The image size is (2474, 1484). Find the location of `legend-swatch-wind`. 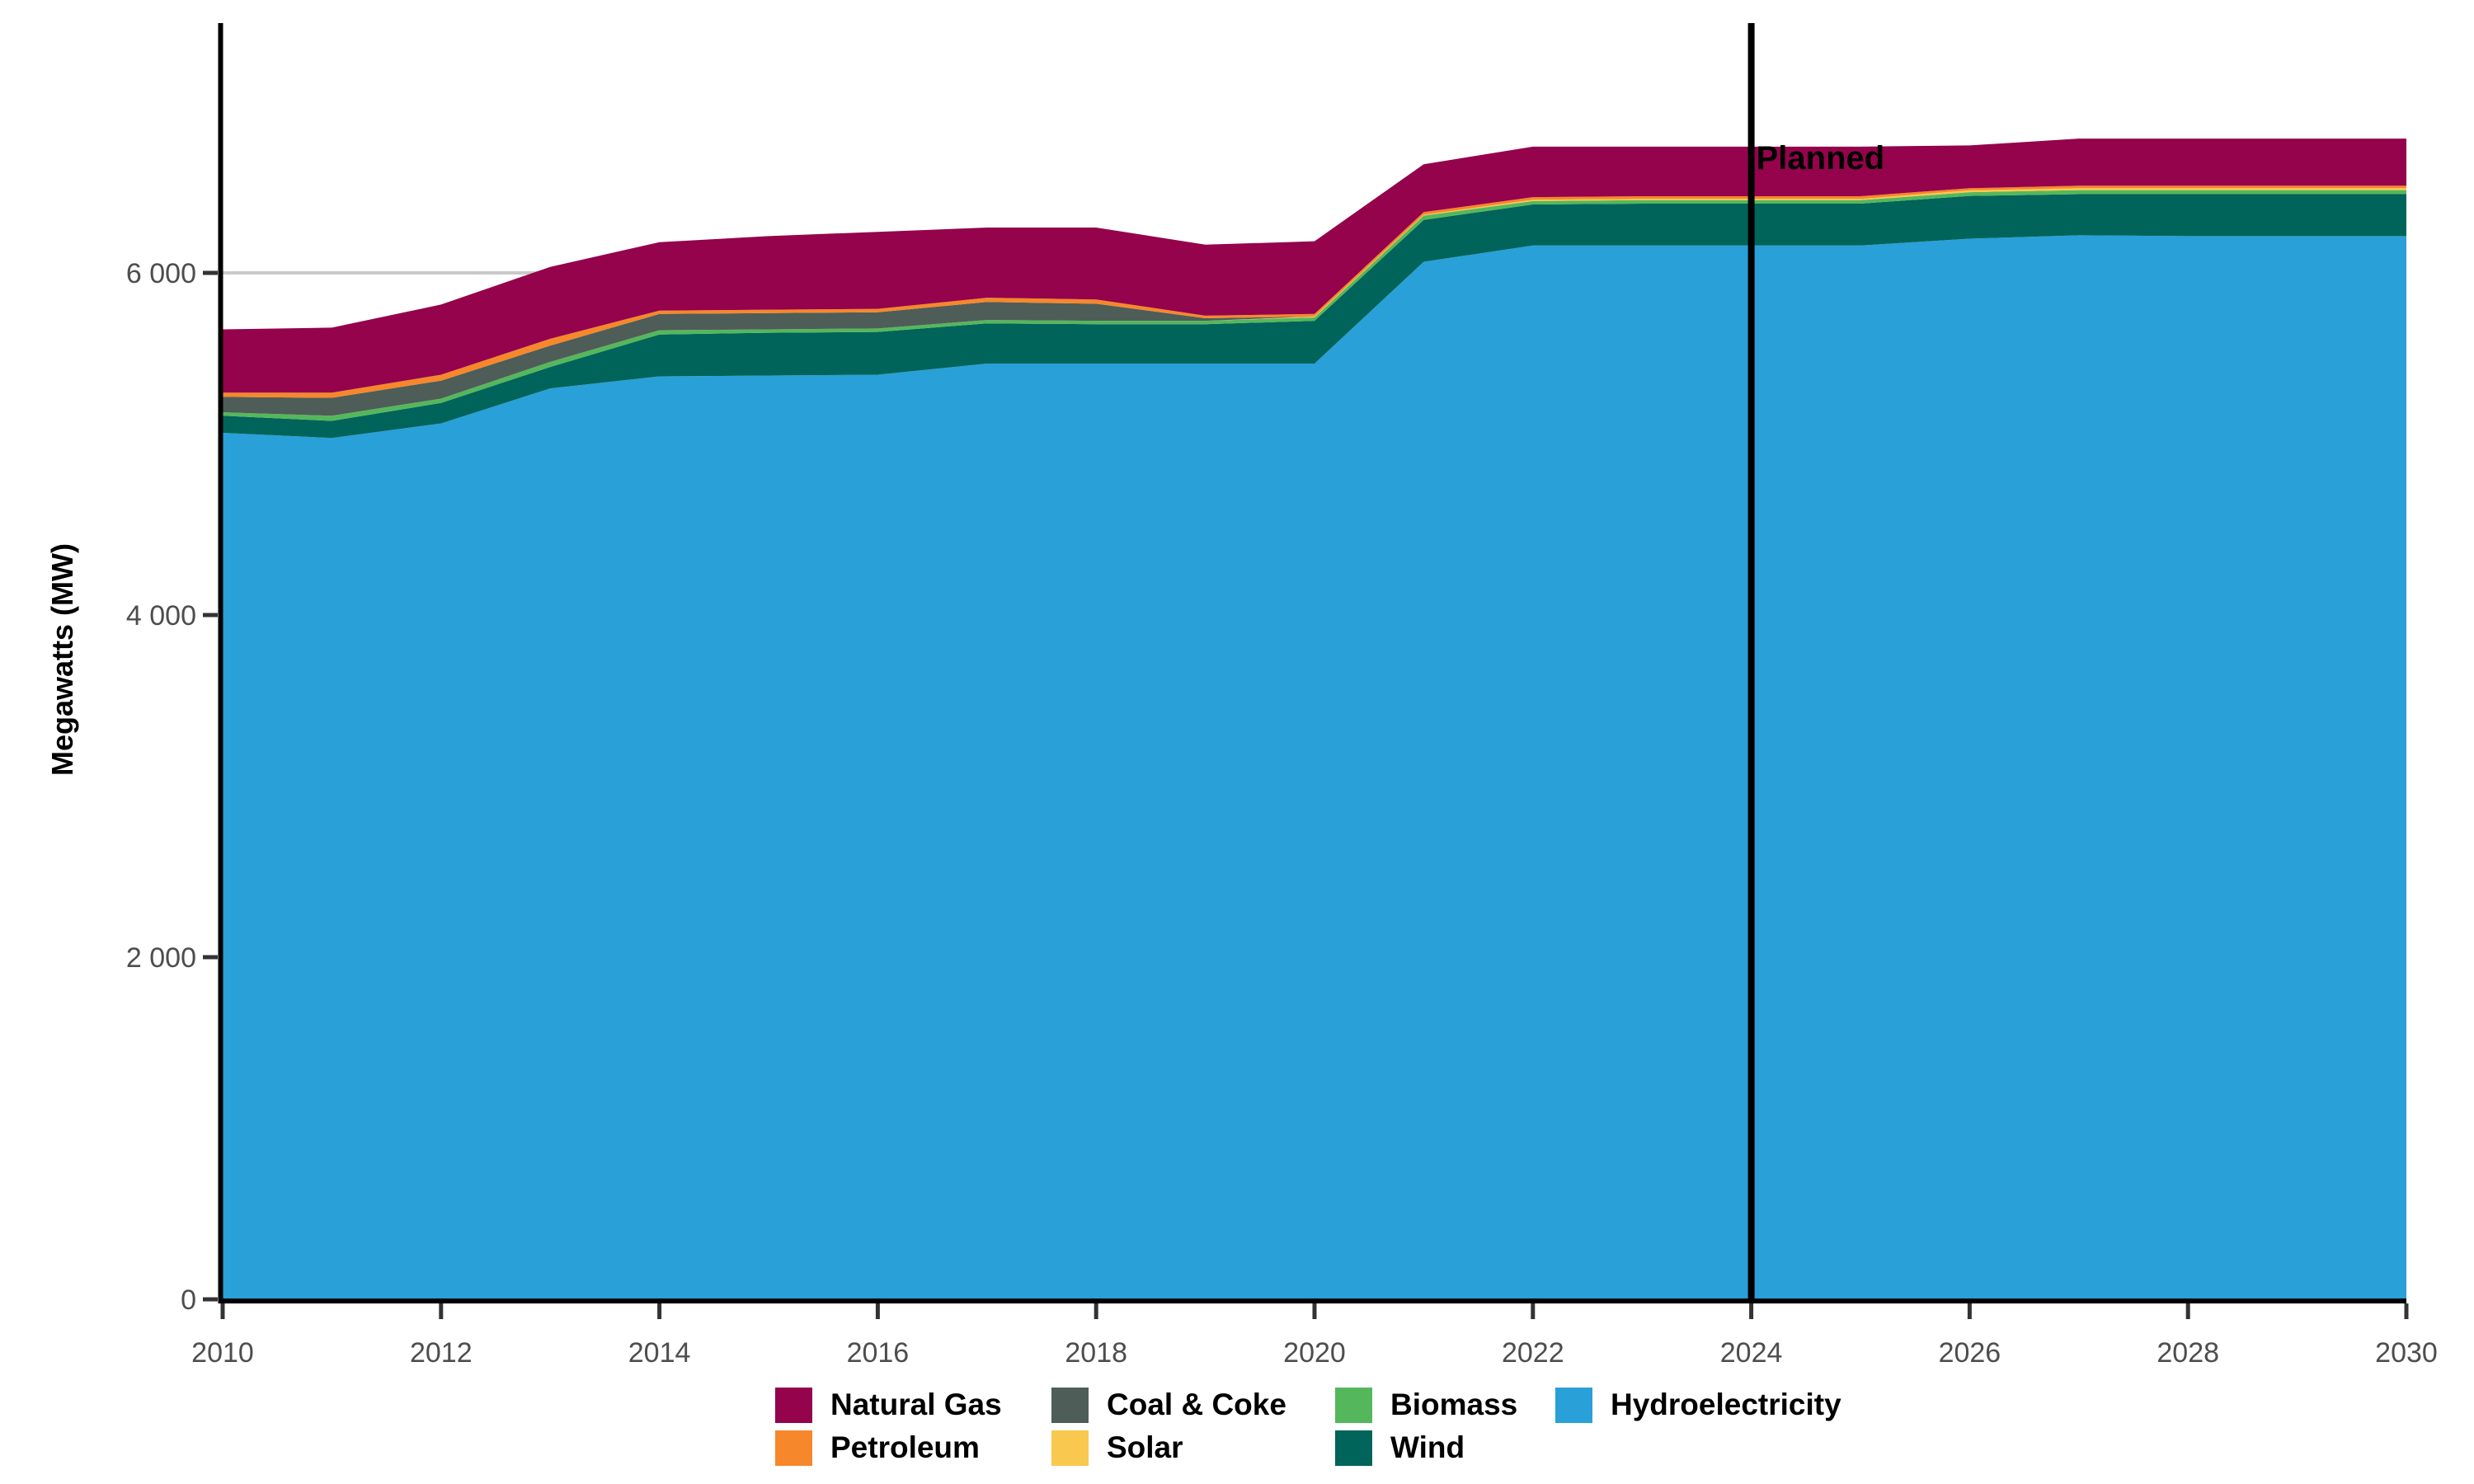

legend-swatch-wind is located at coordinates (1353, 1448).